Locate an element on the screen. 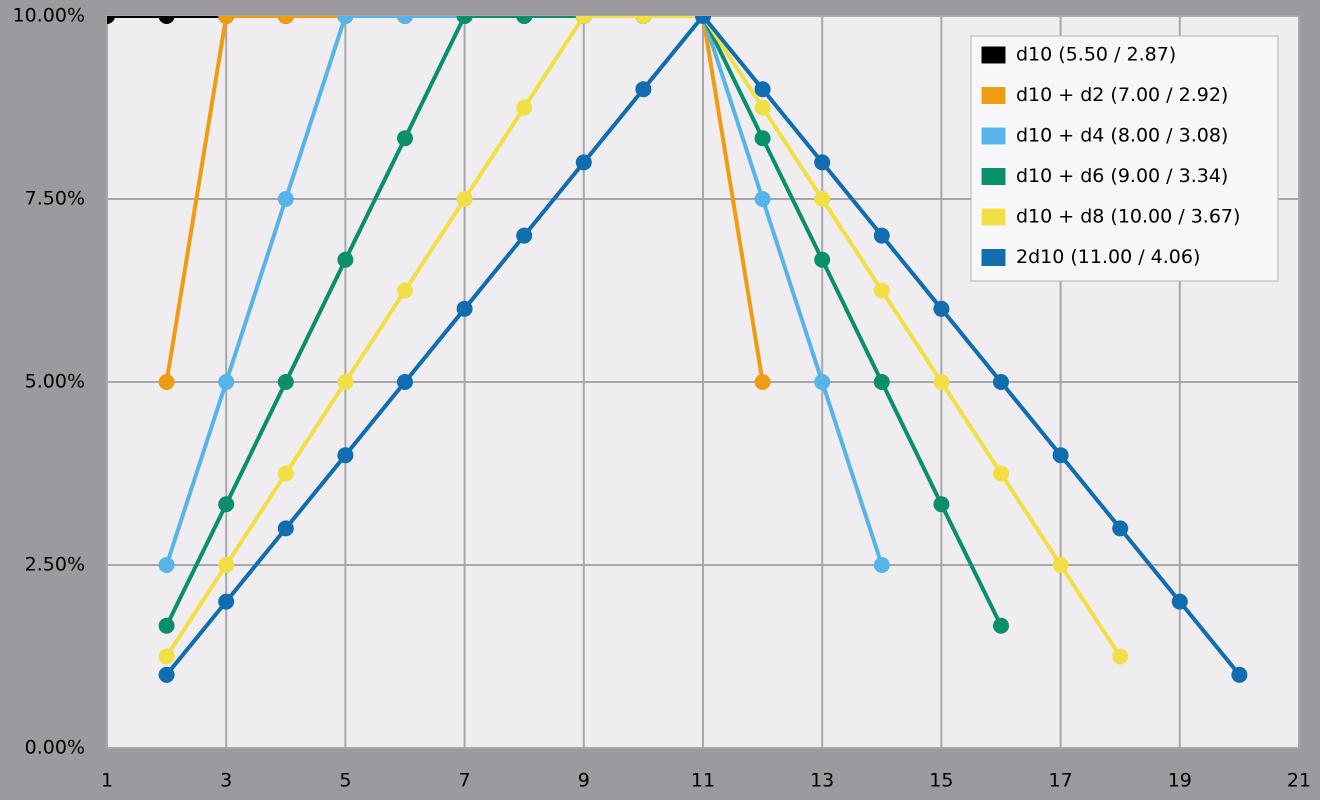 This screenshot has width=1320, height=800. y-tick-label: 7.50% is located at coordinates (55, 199).